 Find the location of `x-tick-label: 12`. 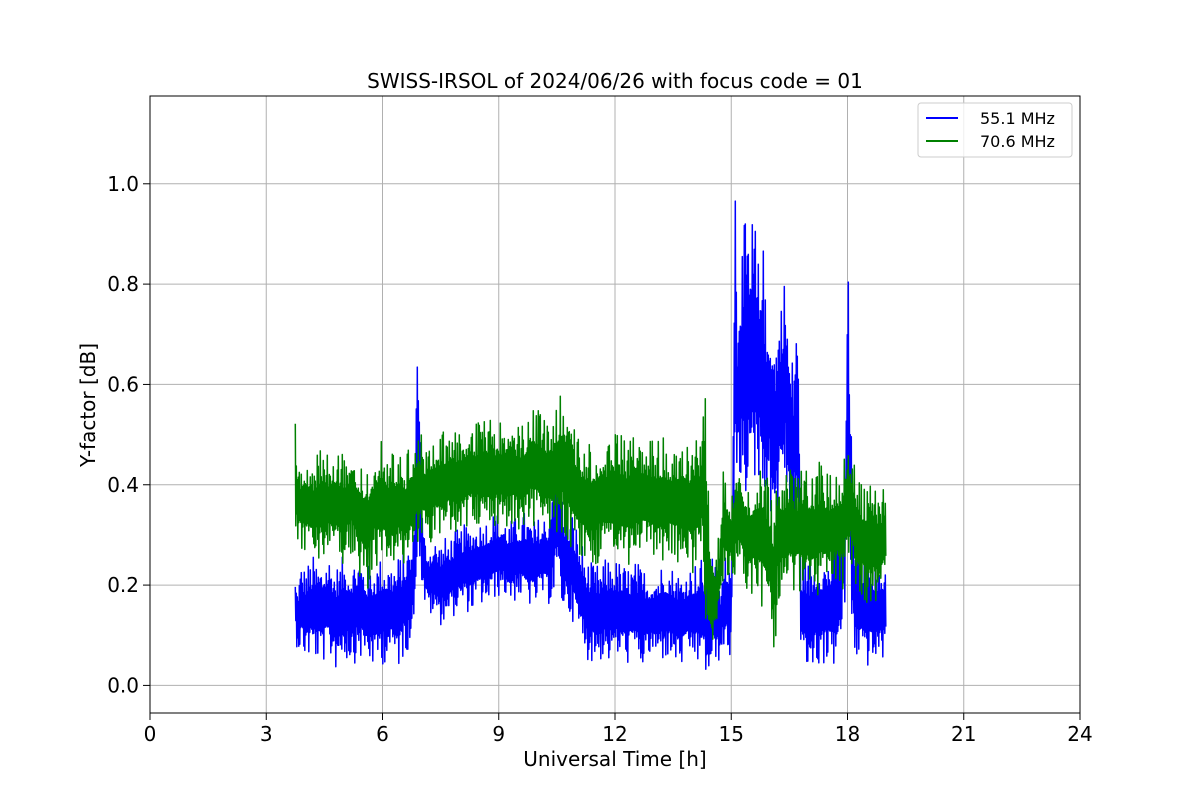

x-tick-label: 12 is located at coordinates (614, 734).